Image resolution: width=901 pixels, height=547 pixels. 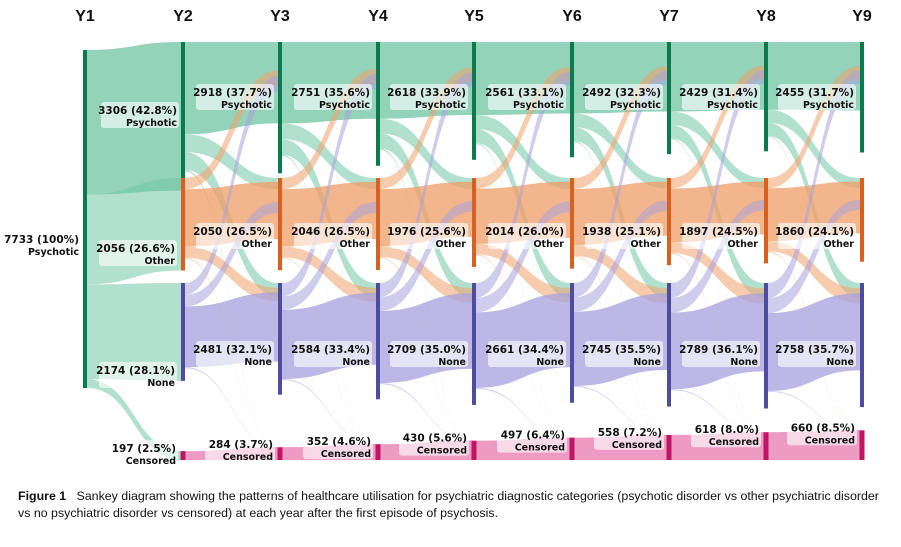 I want to click on node-label-Y4-other: 2046 (26.5%)Other, so click(x=331, y=236).